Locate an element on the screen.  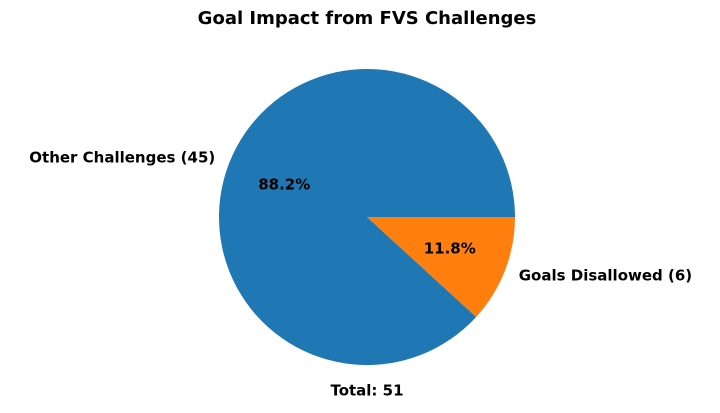
percent-label: 11.8% is located at coordinates (450, 249).